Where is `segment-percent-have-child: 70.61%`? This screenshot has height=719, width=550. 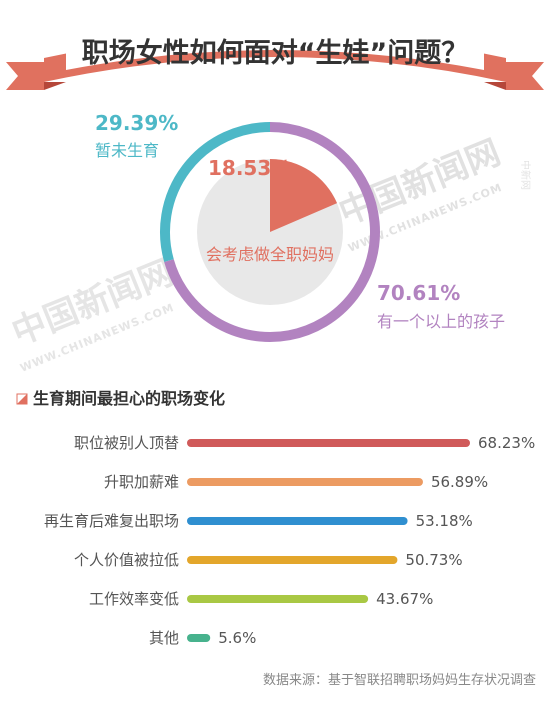
segment-percent-have-child: 70.61% is located at coordinates (418, 293).